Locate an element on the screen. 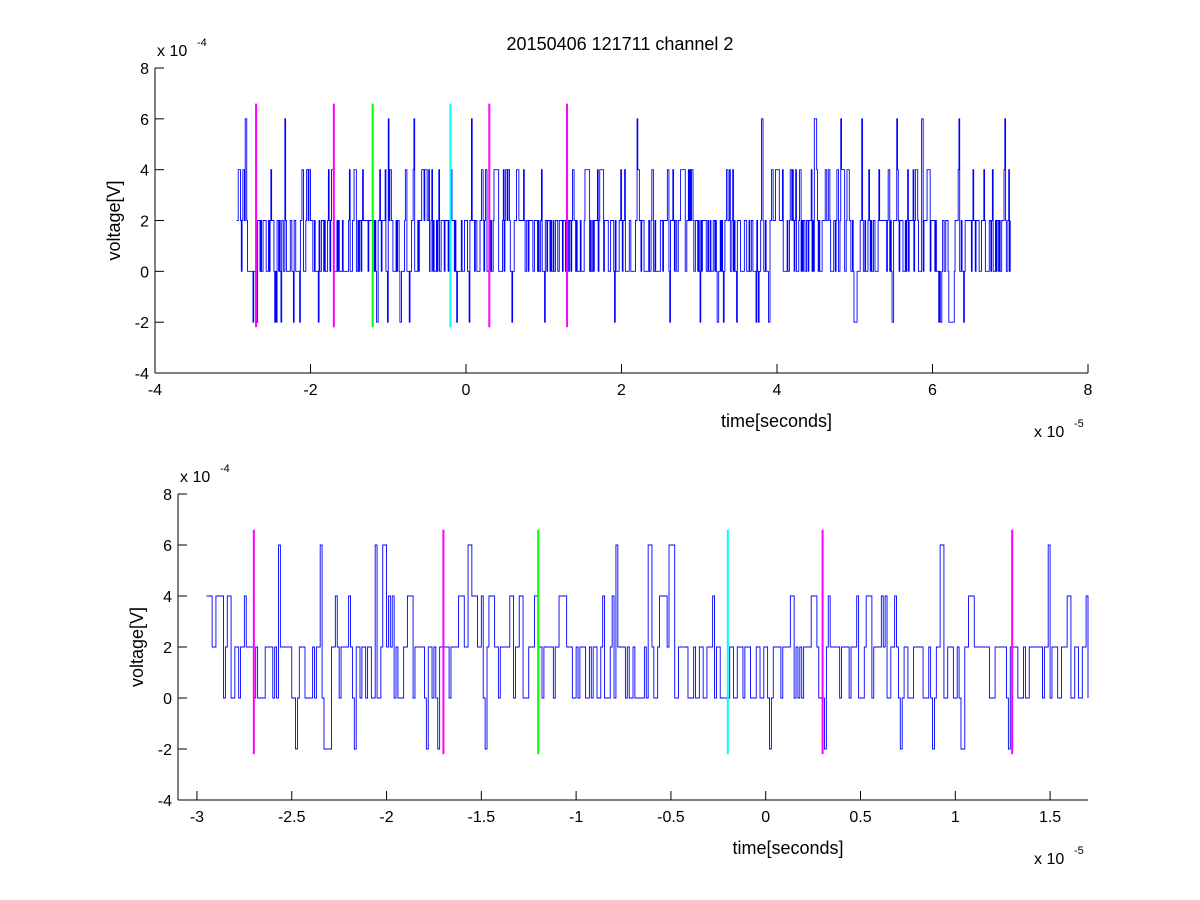  x-tick-label: 8 is located at coordinates (1088, 390).